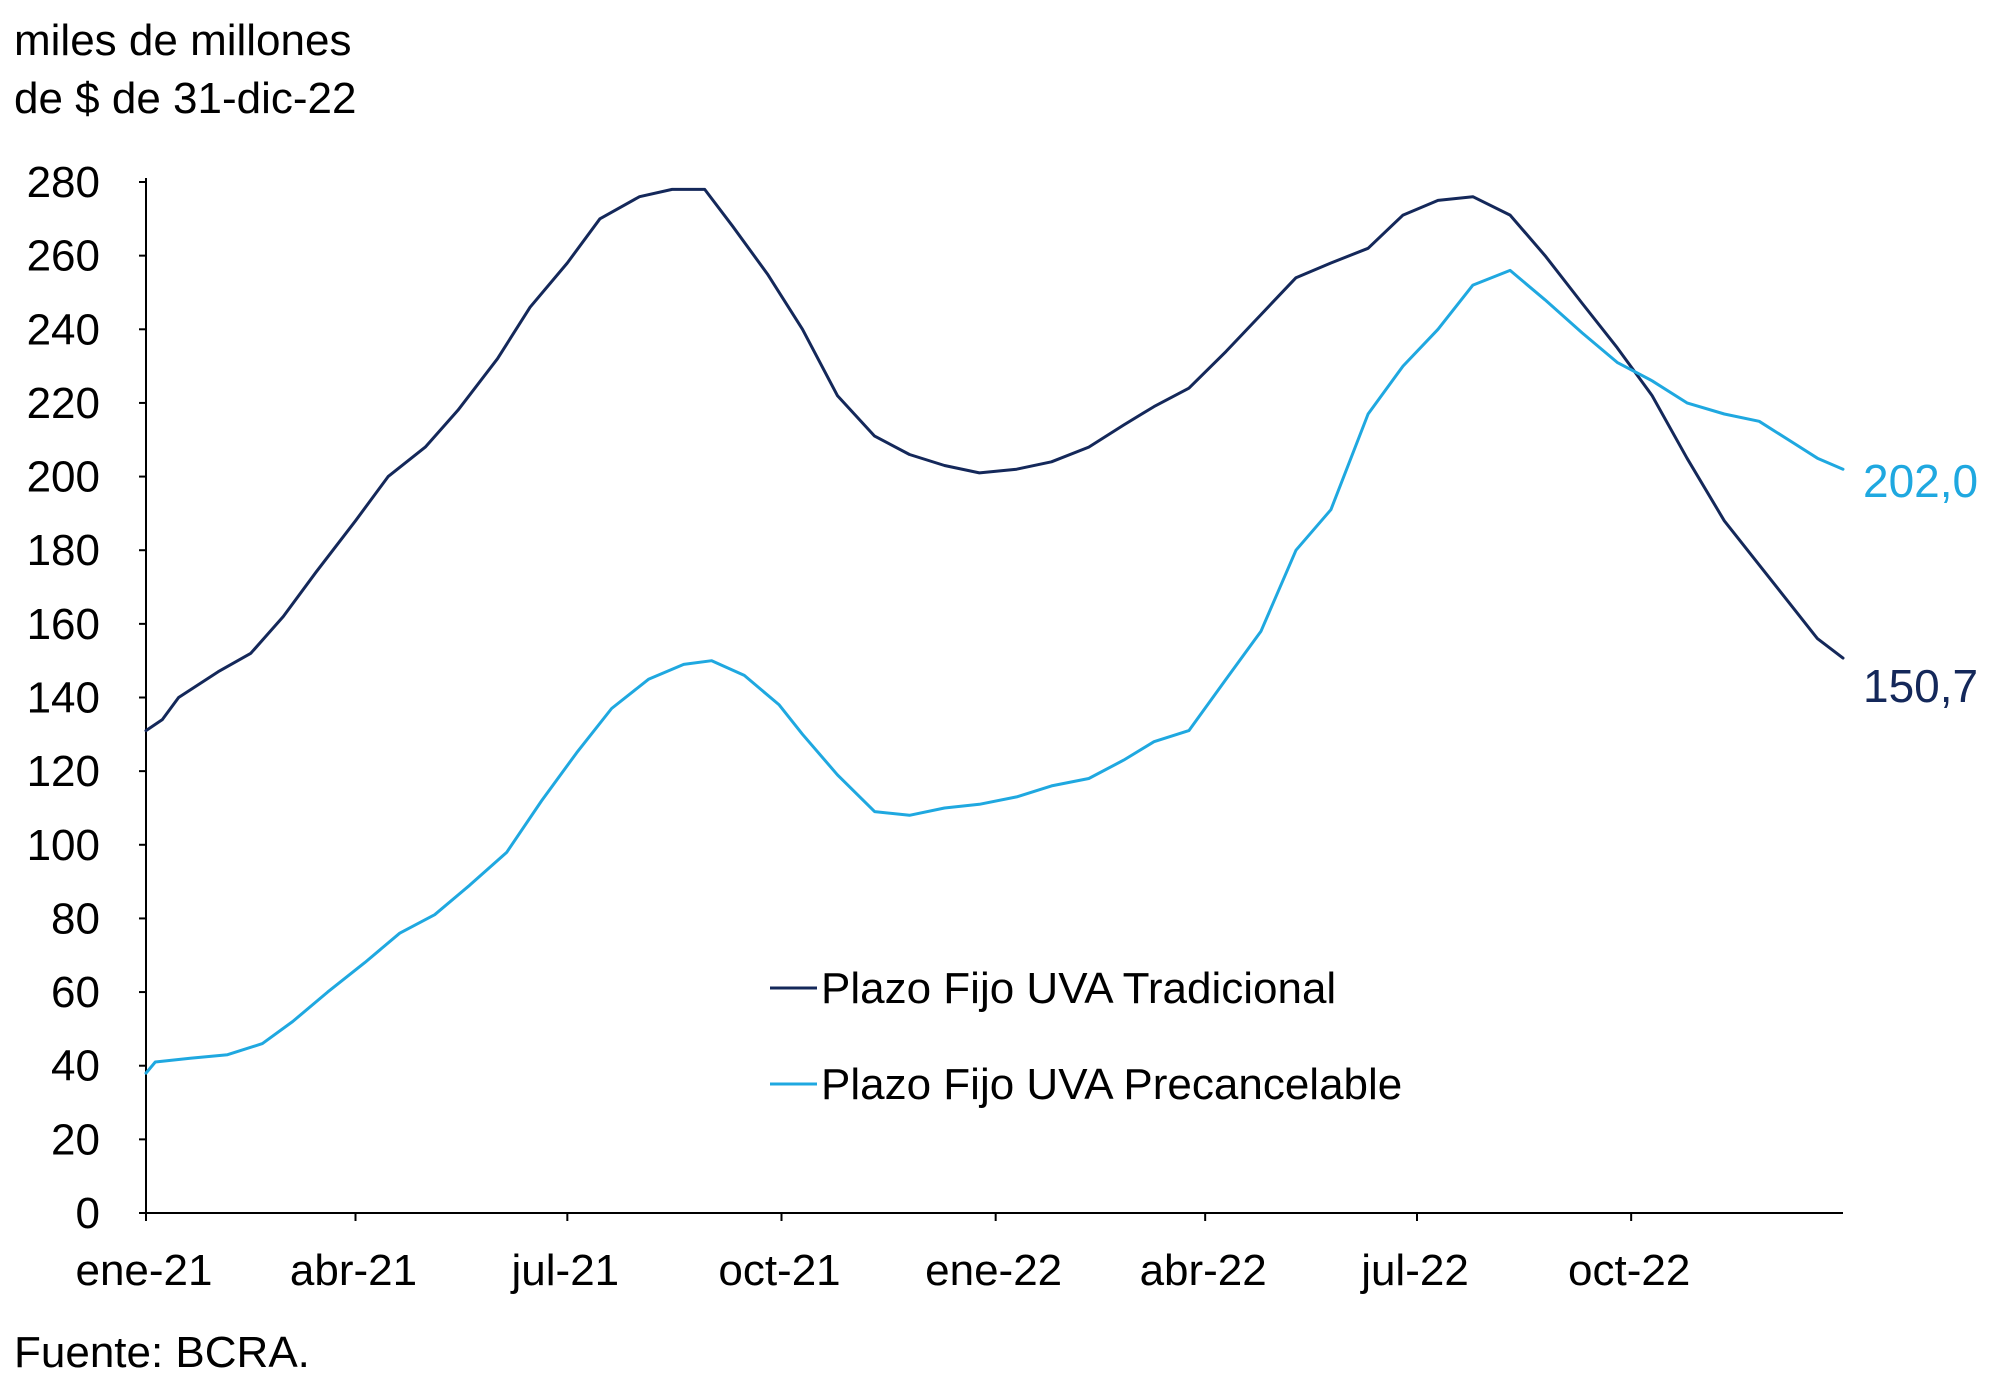  I want to click on legend-label: Plazo Fijo UVA Precancelable, so click(1111, 1084).